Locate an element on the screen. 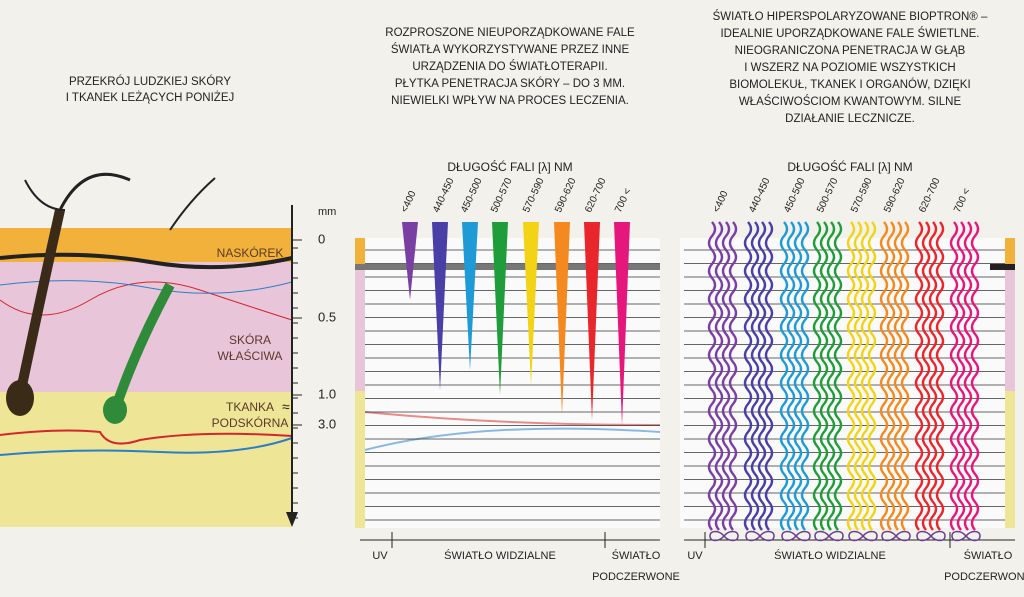  scale-tick-label: 1.0 is located at coordinates (327, 393).